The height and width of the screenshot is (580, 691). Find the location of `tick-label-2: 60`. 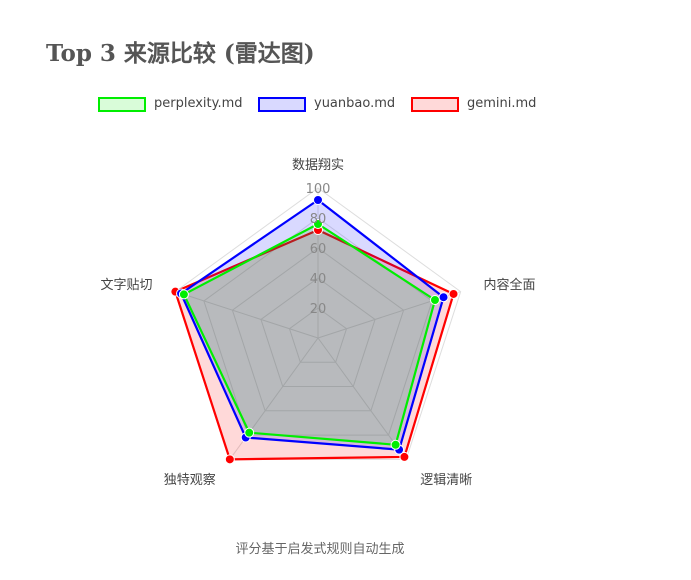

tick-label-2: 60 is located at coordinates (318, 249).